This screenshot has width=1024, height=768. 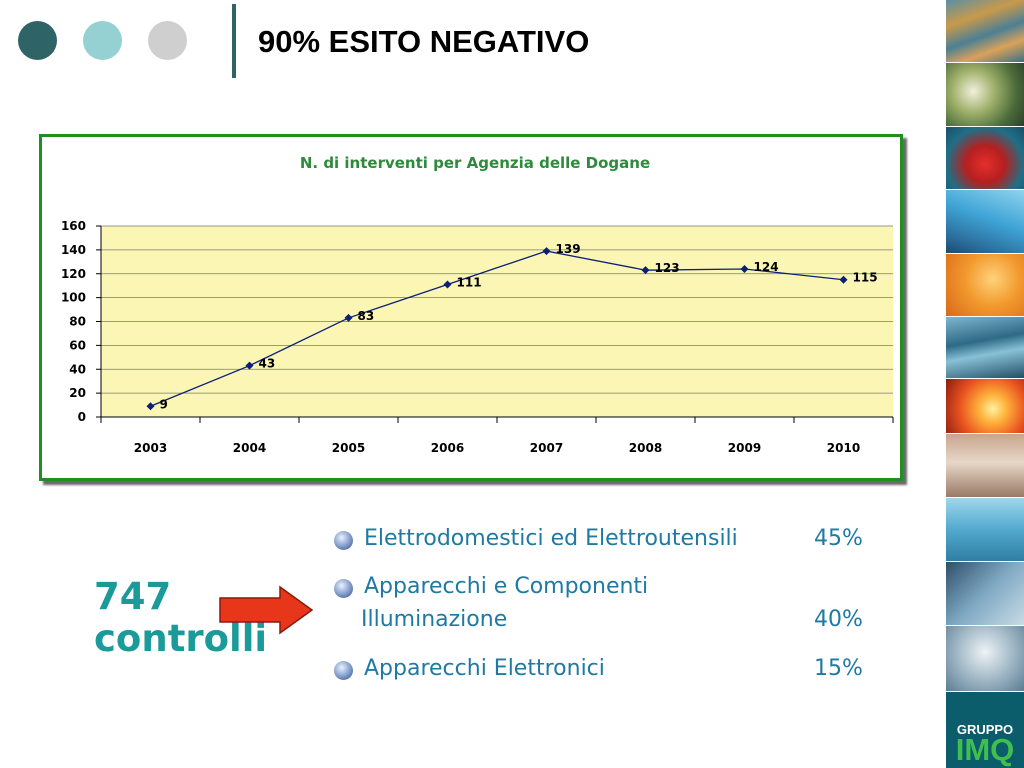 What do you see at coordinates (73, 250) in the screenshot?
I see `y-tick-label: 140` at bounding box center [73, 250].